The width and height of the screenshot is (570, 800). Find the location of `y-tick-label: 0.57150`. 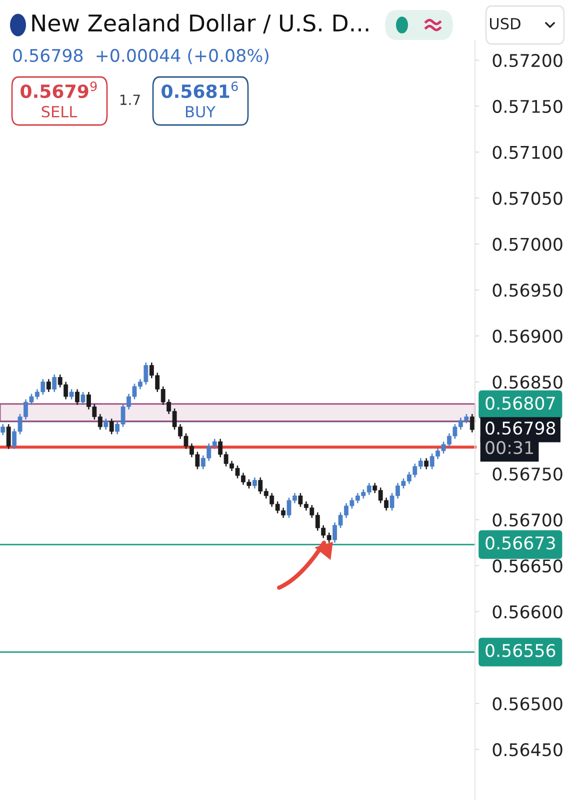

y-tick-label: 0.57150 is located at coordinates (527, 107).